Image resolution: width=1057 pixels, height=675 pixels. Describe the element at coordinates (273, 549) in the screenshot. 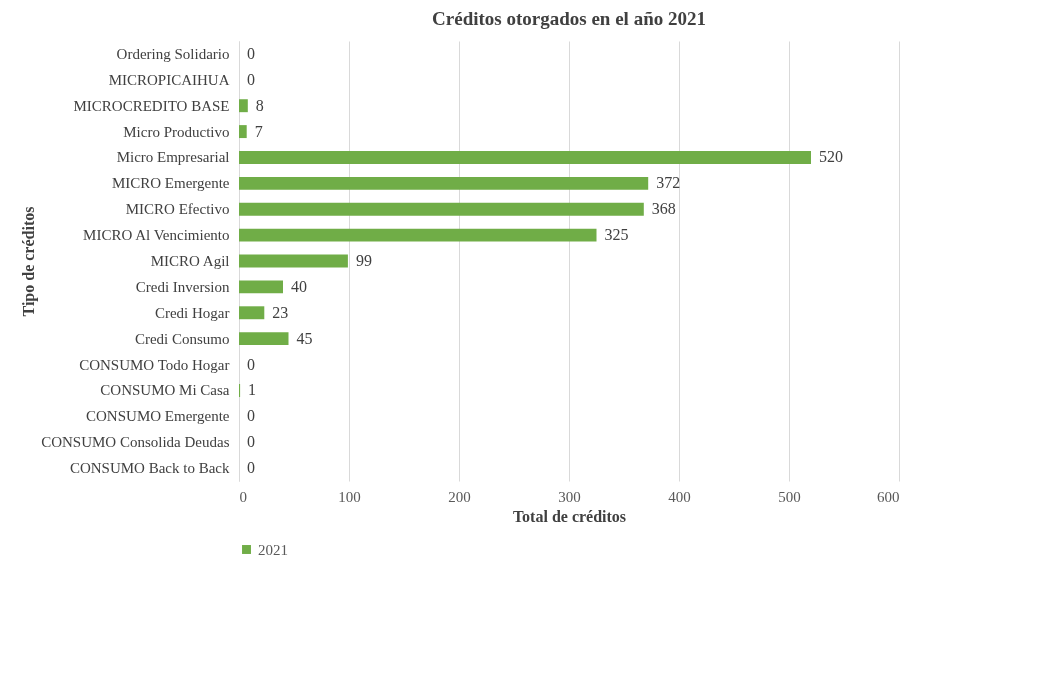

I see `legend-label: 2021` at that location.